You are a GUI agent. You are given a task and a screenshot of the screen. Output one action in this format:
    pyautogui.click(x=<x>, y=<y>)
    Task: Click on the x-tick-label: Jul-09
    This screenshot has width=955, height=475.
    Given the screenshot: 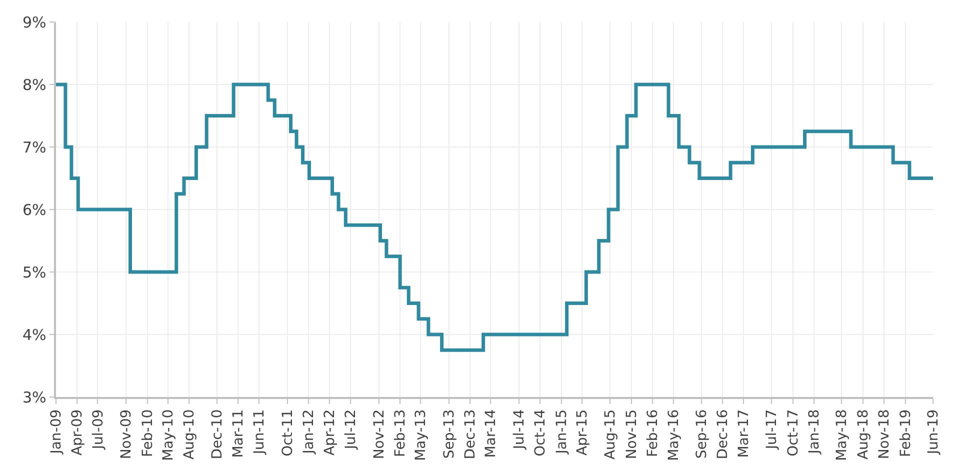 What is the action you would take?
    pyautogui.click(x=98, y=429)
    